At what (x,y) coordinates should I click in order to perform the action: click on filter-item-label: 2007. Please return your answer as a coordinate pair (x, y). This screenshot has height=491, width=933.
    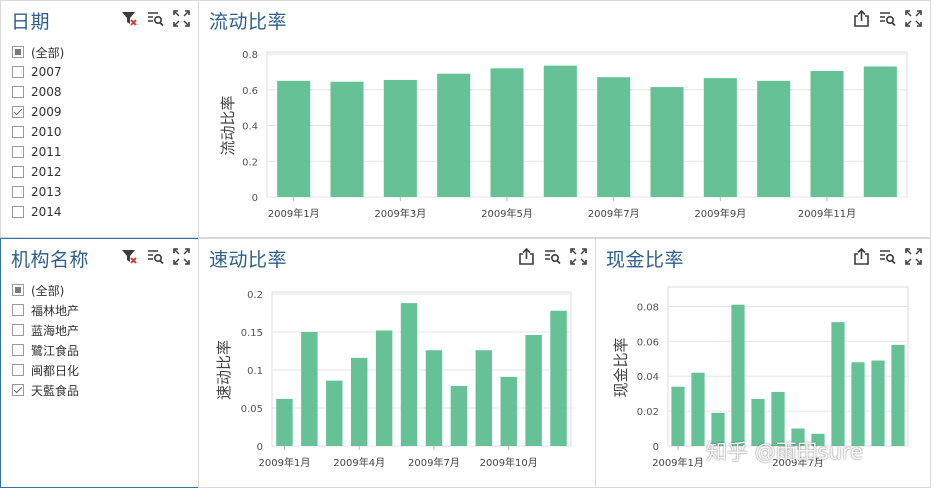
    Looking at the image, I should click on (46, 72).